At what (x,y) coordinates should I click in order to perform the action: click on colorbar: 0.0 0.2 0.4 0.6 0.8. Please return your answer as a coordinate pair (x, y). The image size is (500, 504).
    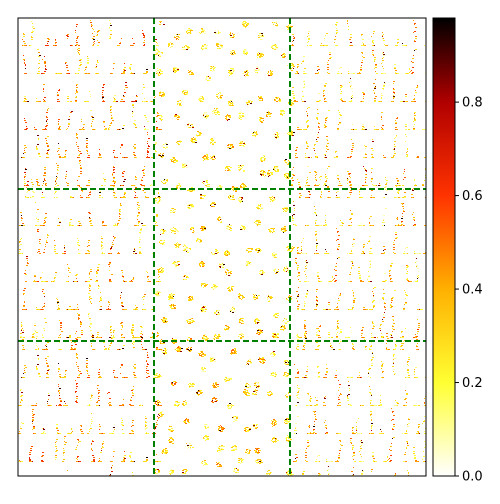
    Looking at the image, I should click on (457, 251).